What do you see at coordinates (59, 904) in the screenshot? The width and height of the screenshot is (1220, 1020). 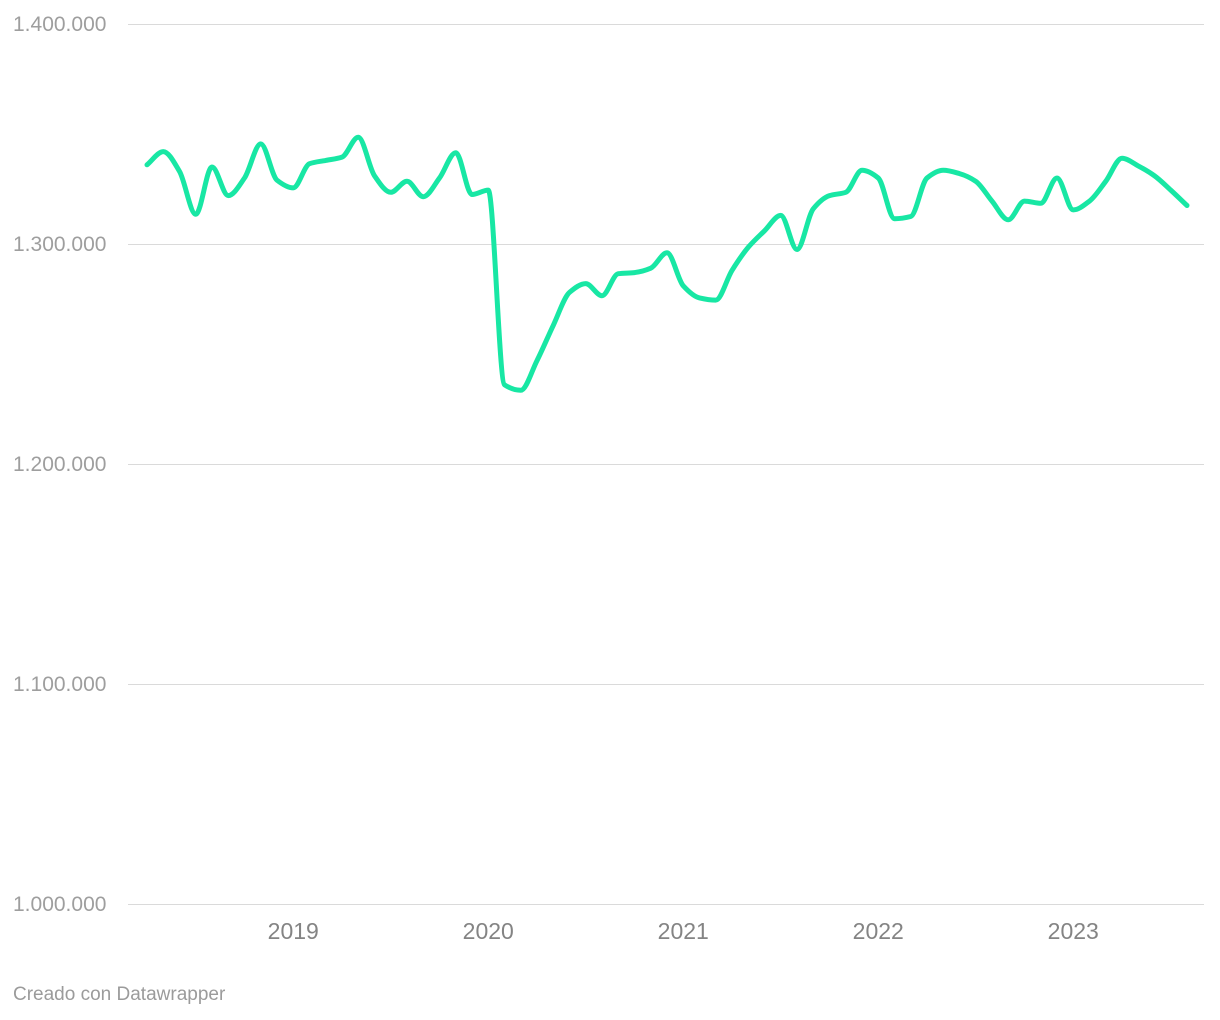 I see `y-axis-tick-label: 1.000.000` at bounding box center [59, 904].